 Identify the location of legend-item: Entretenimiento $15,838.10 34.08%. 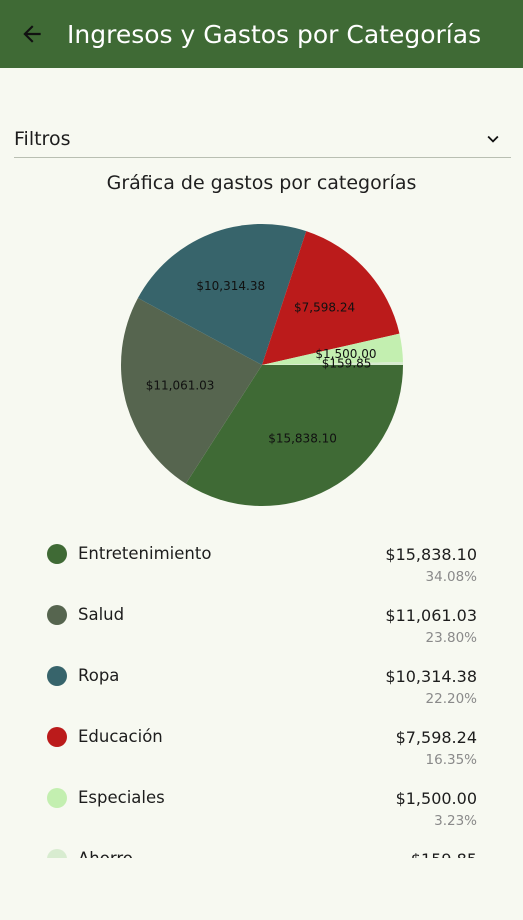
(261, 560).